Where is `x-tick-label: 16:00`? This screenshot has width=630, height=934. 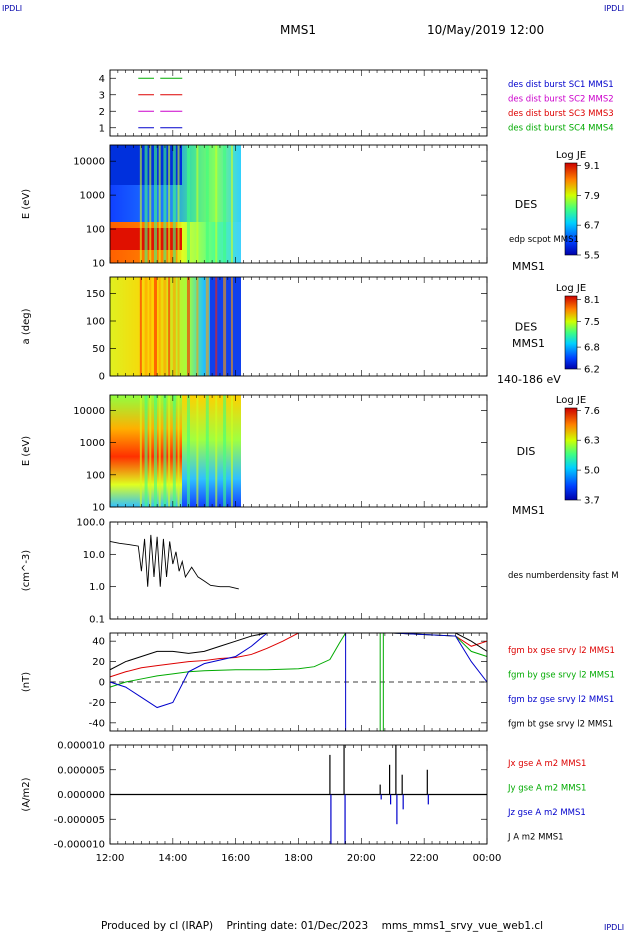
x-tick-label: 16:00 is located at coordinates (235, 858).